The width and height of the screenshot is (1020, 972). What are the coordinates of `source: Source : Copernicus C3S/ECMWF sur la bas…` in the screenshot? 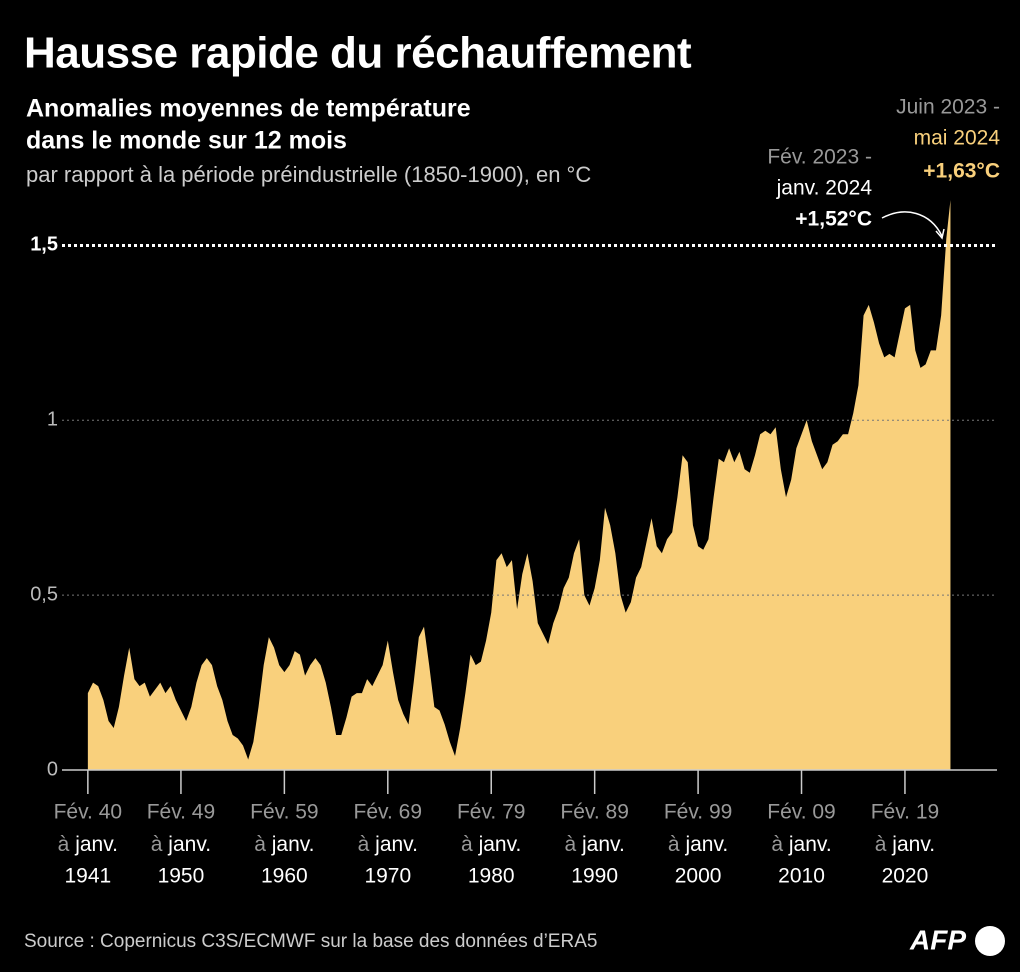 It's located at (310, 941).